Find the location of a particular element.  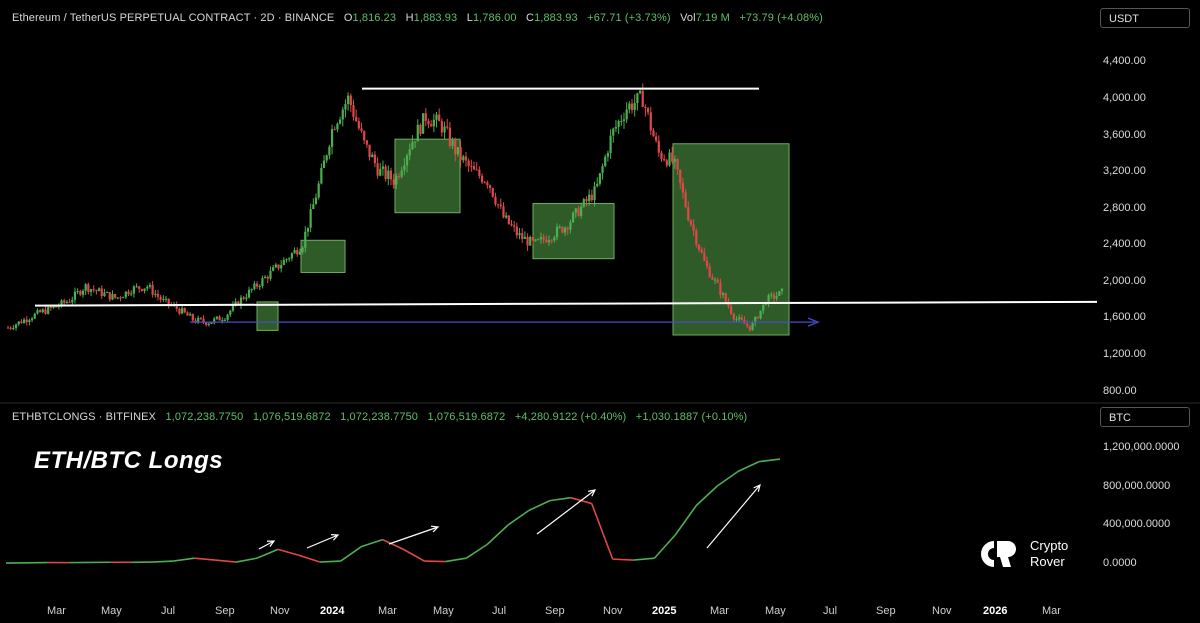

longs-low: 1,072,238.7750 is located at coordinates (379, 417).